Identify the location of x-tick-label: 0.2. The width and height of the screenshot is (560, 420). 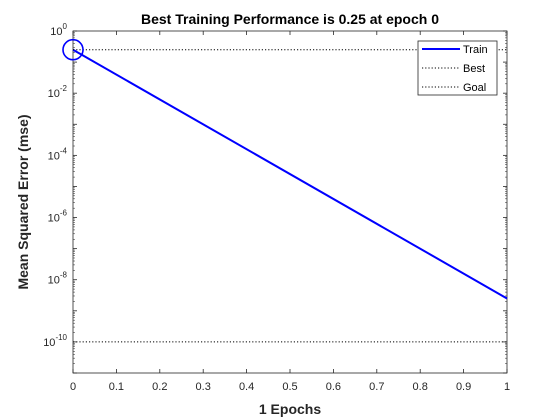
(159, 387).